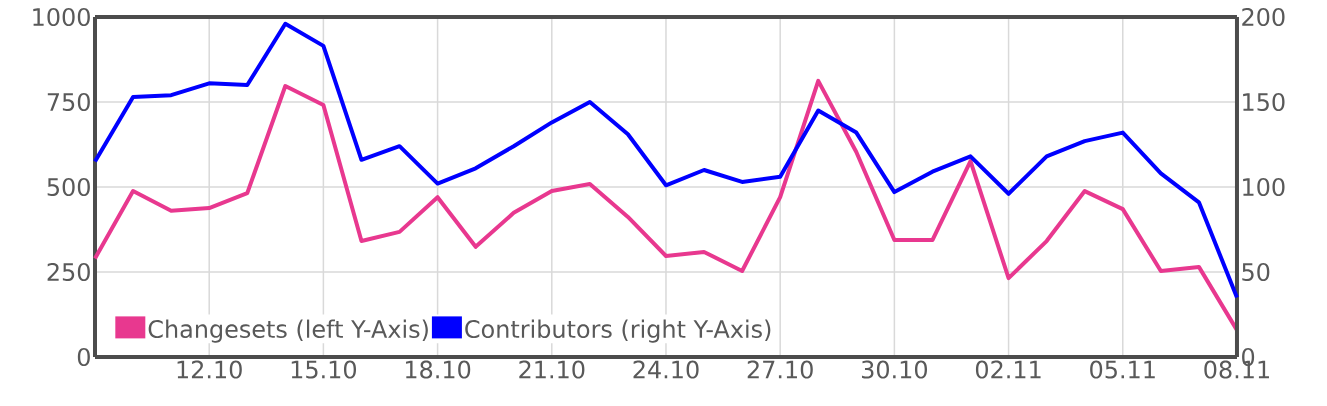 The width and height of the screenshot is (1327, 406). What do you see at coordinates (552, 369) in the screenshot?
I see `x-tick-label: 21.10` at bounding box center [552, 369].